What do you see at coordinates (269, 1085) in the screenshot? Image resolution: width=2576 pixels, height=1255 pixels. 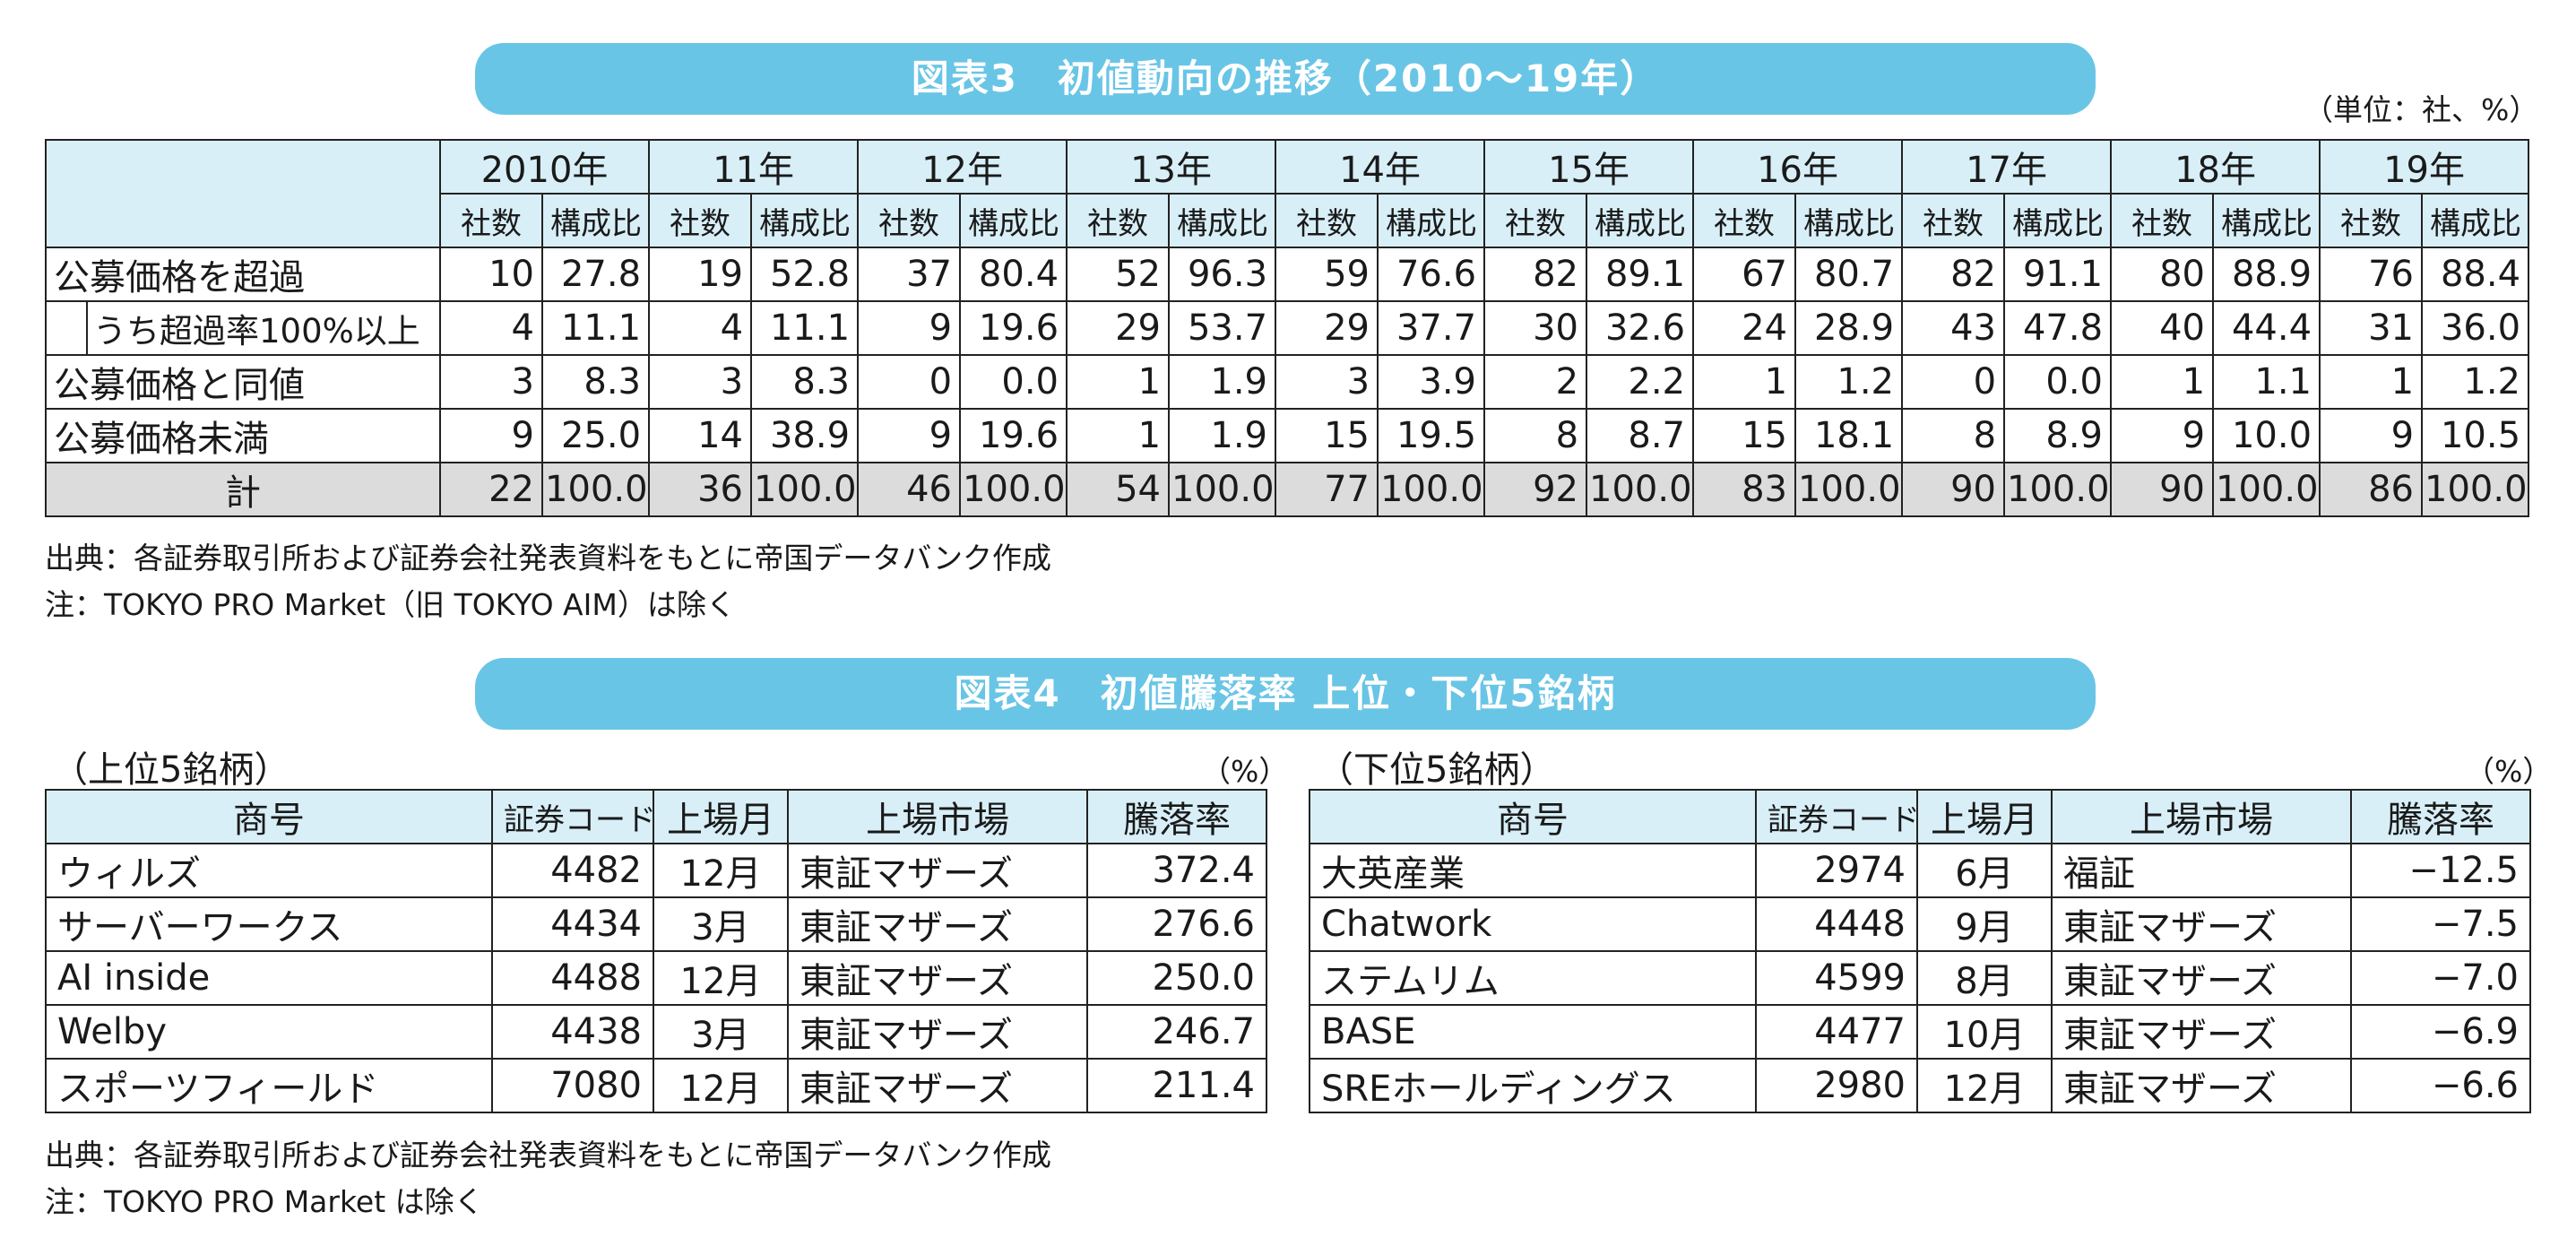 I see `company-name-cell: スポーツフィールド` at bounding box center [269, 1085].